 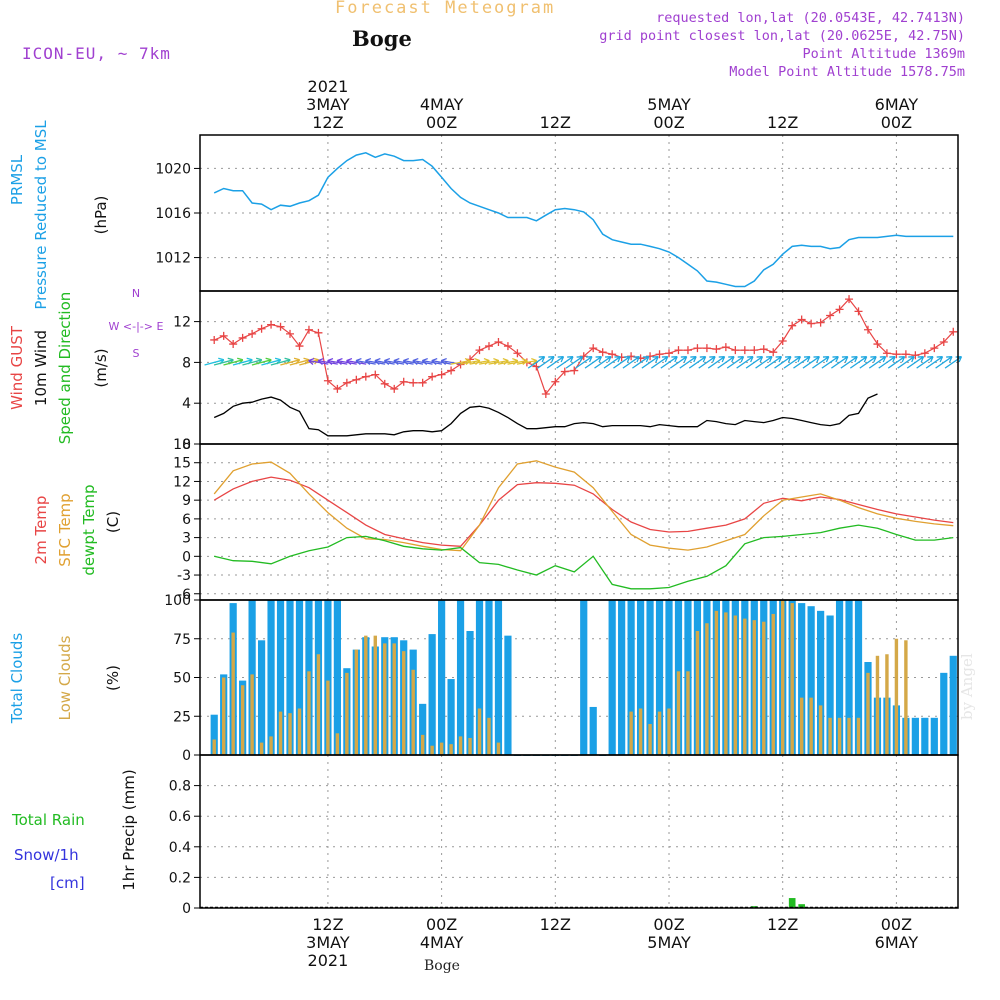 I want to click on top-date-label: 6MAY, so click(x=897, y=104).